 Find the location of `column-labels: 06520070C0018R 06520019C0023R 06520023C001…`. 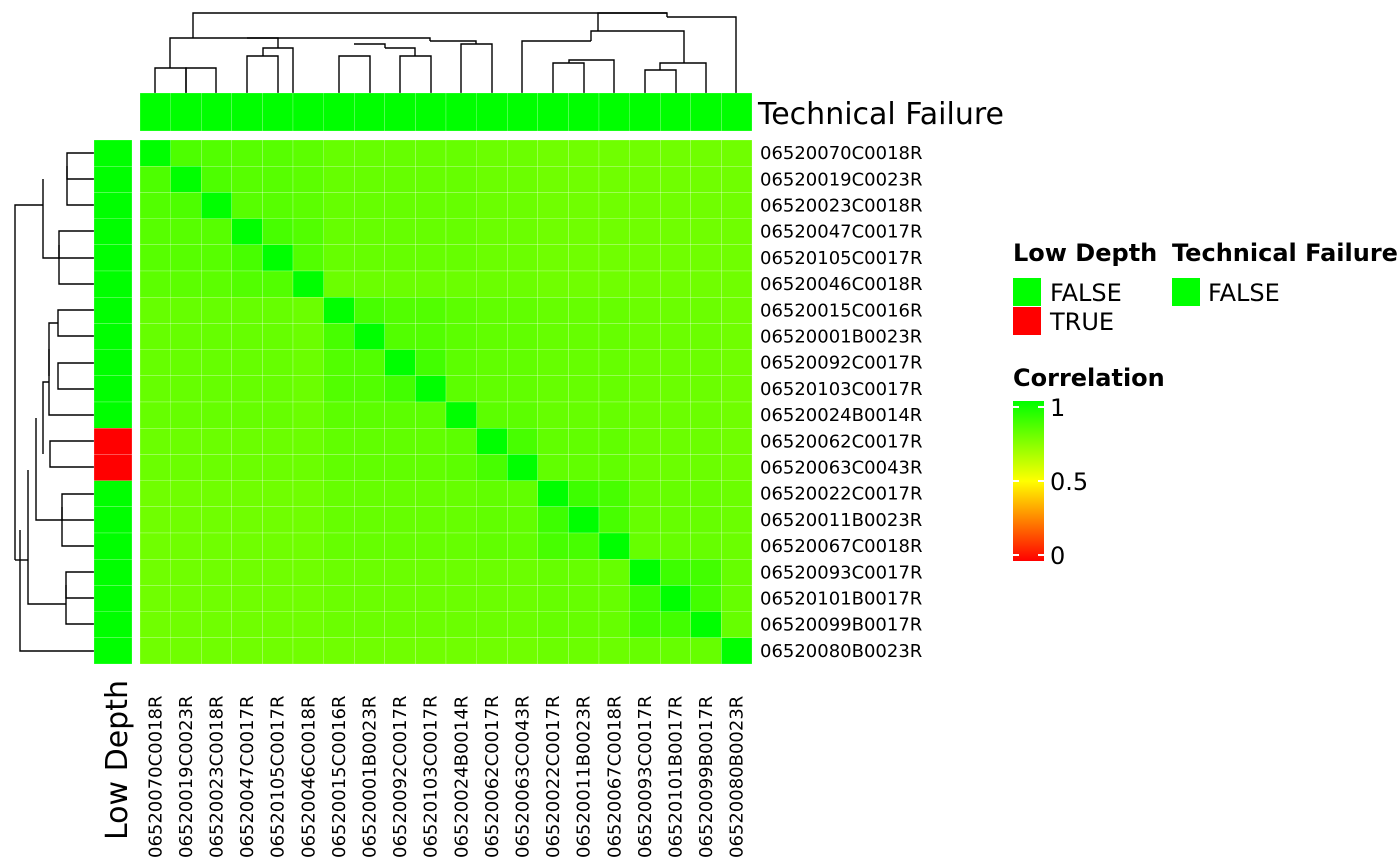

column-labels: 06520070C0018R 06520019C0023R 06520023C001… is located at coordinates (446, 776).